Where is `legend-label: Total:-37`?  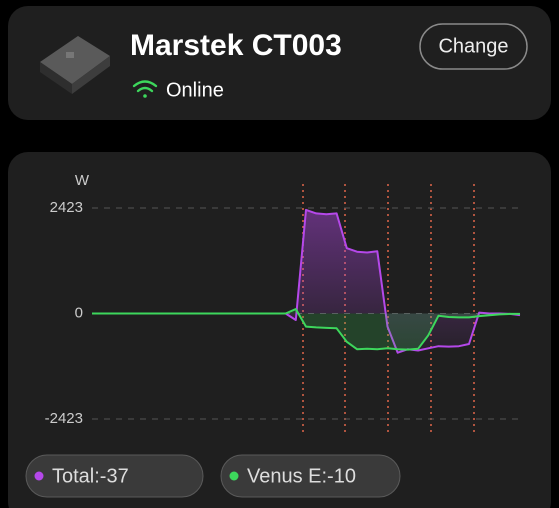
legend-label: Total:-37 is located at coordinates (90, 476).